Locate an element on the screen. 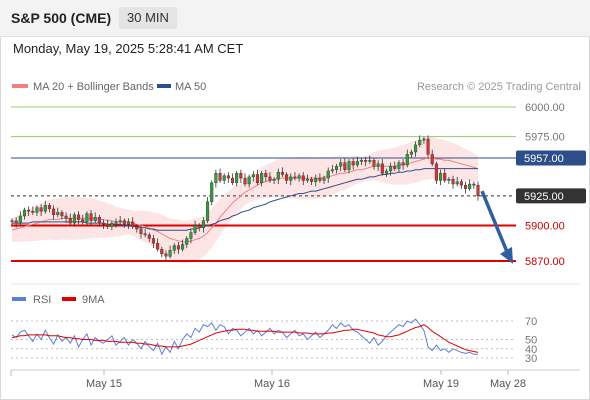 This screenshot has height=400, width=590. level-label-6000-00: 6000.00 is located at coordinates (545, 108).